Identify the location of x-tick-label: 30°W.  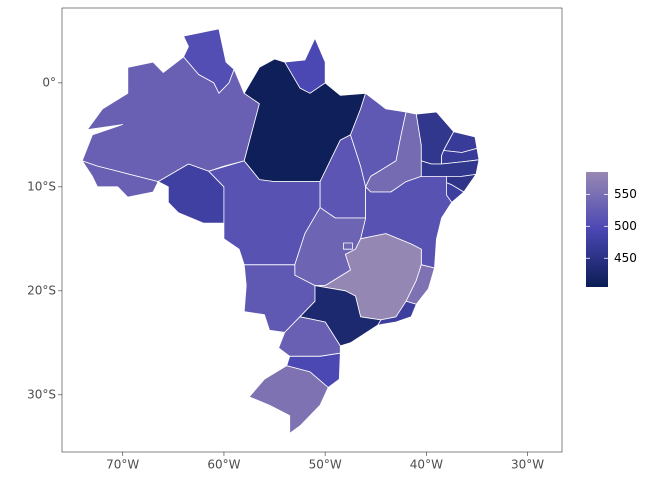
(527, 465).